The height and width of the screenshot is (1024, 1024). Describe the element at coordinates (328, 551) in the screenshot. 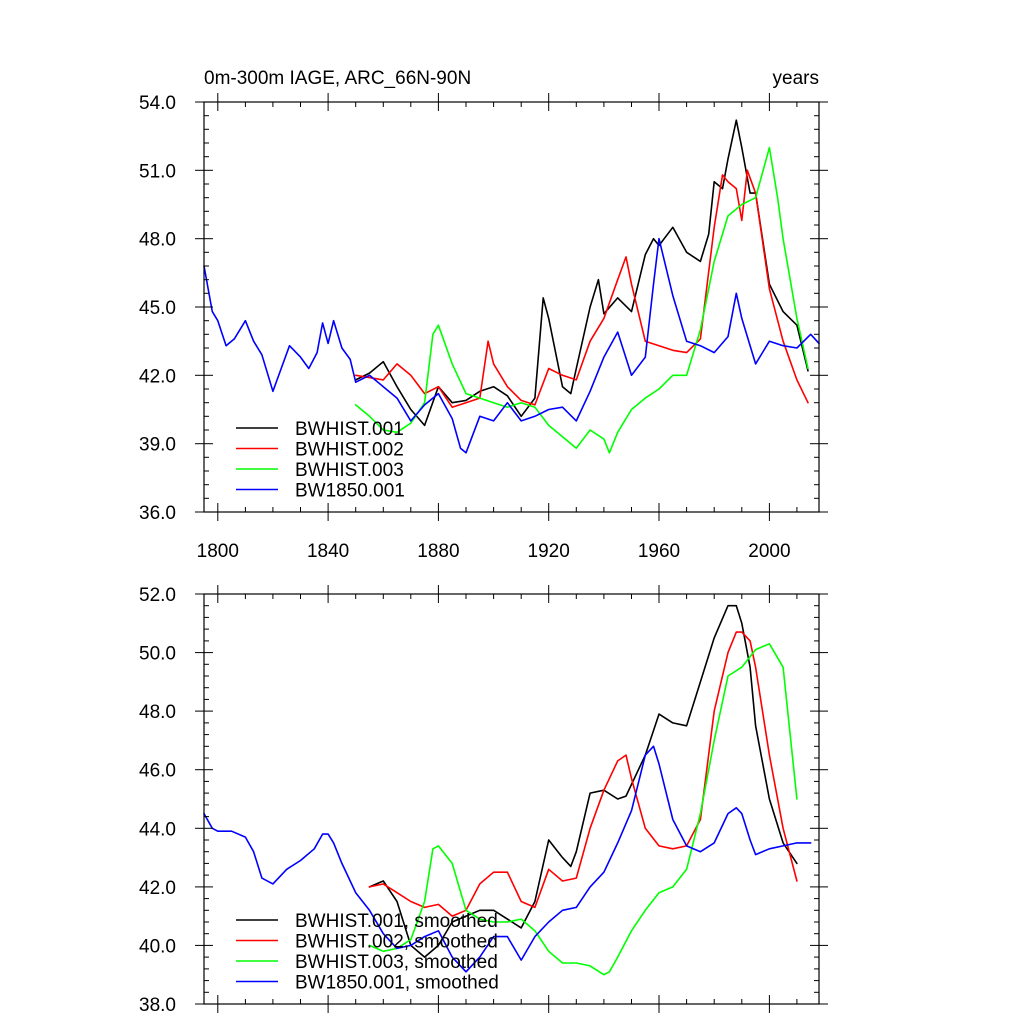

I see `x-tick-label: 1840` at that location.